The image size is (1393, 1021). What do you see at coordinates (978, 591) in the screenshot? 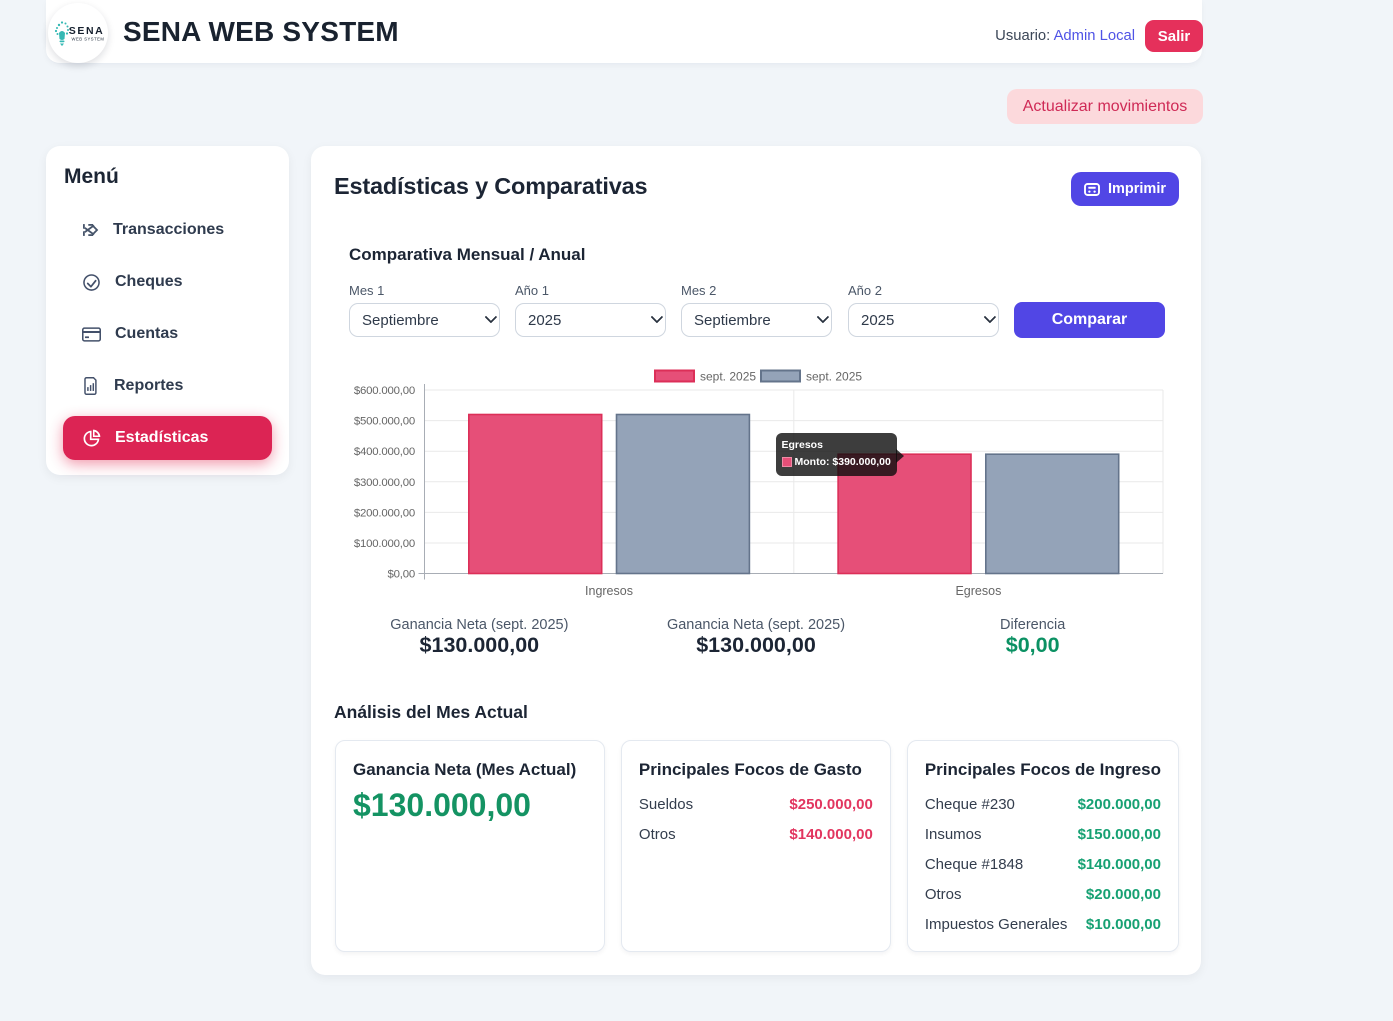
I see `svg-text: Egresos` at bounding box center [978, 591].